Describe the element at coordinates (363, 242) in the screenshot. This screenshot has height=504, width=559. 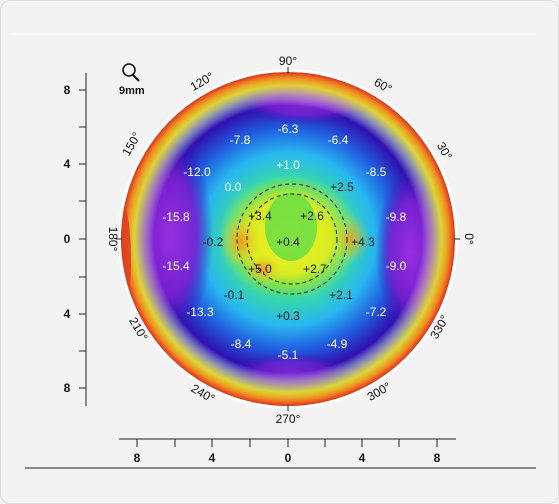
I see `map-value: +4.3` at that location.